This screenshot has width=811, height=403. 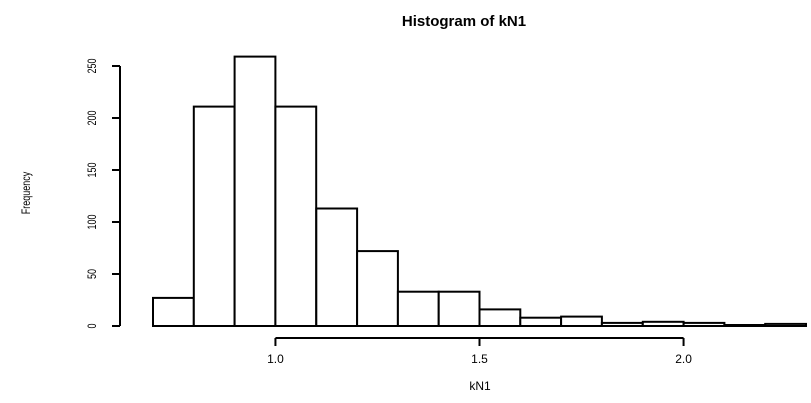 What do you see at coordinates (93, 169) in the screenshot?
I see `y-tick-label-3: 150` at bounding box center [93, 169].